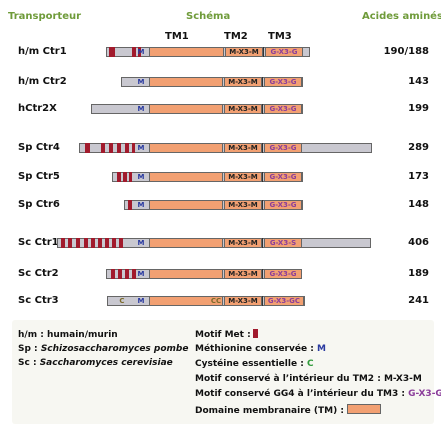 The width and height of the screenshot is (441, 431). What do you see at coordinates (418, 273) in the screenshot?
I see `row-aa: 189` at bounding box center [418, 273].